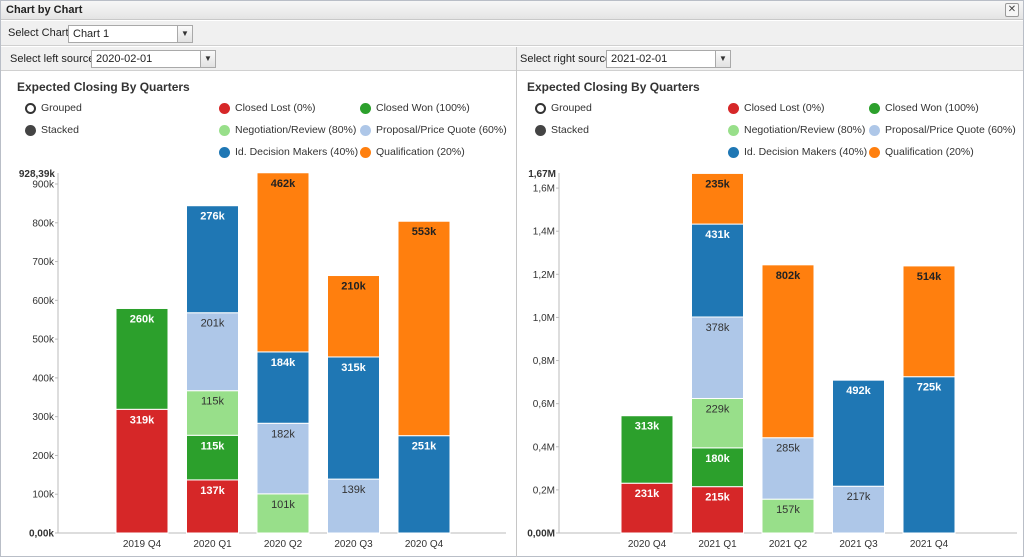 The image size is (1024, 557). What do you see at coordinates (43, 495) in the screenshot?
I see `y-tick-label: 100k` at bounding box center [43, 495].